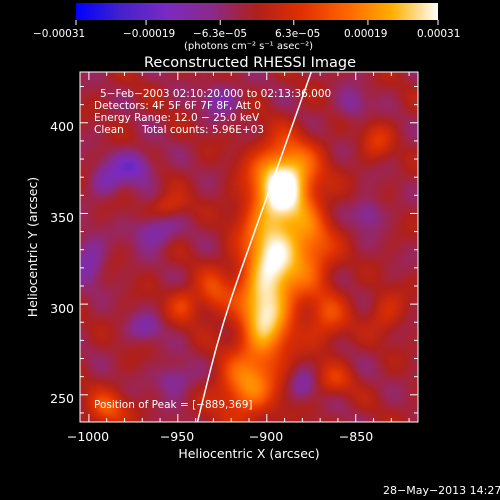 Image resolution: width=500 pixels, height=500 pixels. What do you see at coordinates (220, 34) in the screenshot?
I see `colorbar-tick-label-3: −6.3e−05` at bounding box center [220, 34].